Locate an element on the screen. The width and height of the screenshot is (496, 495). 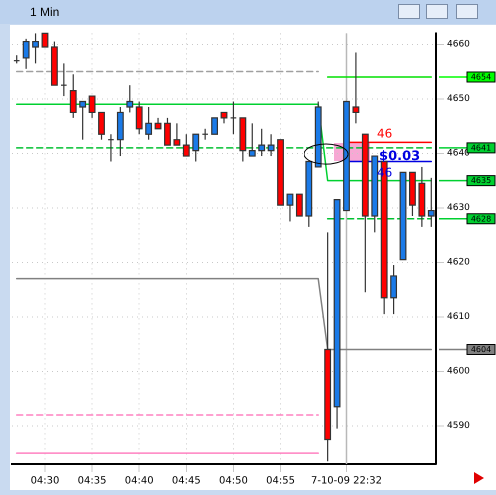
y-tick-label: 4660 is located at coordinates (458, 45).